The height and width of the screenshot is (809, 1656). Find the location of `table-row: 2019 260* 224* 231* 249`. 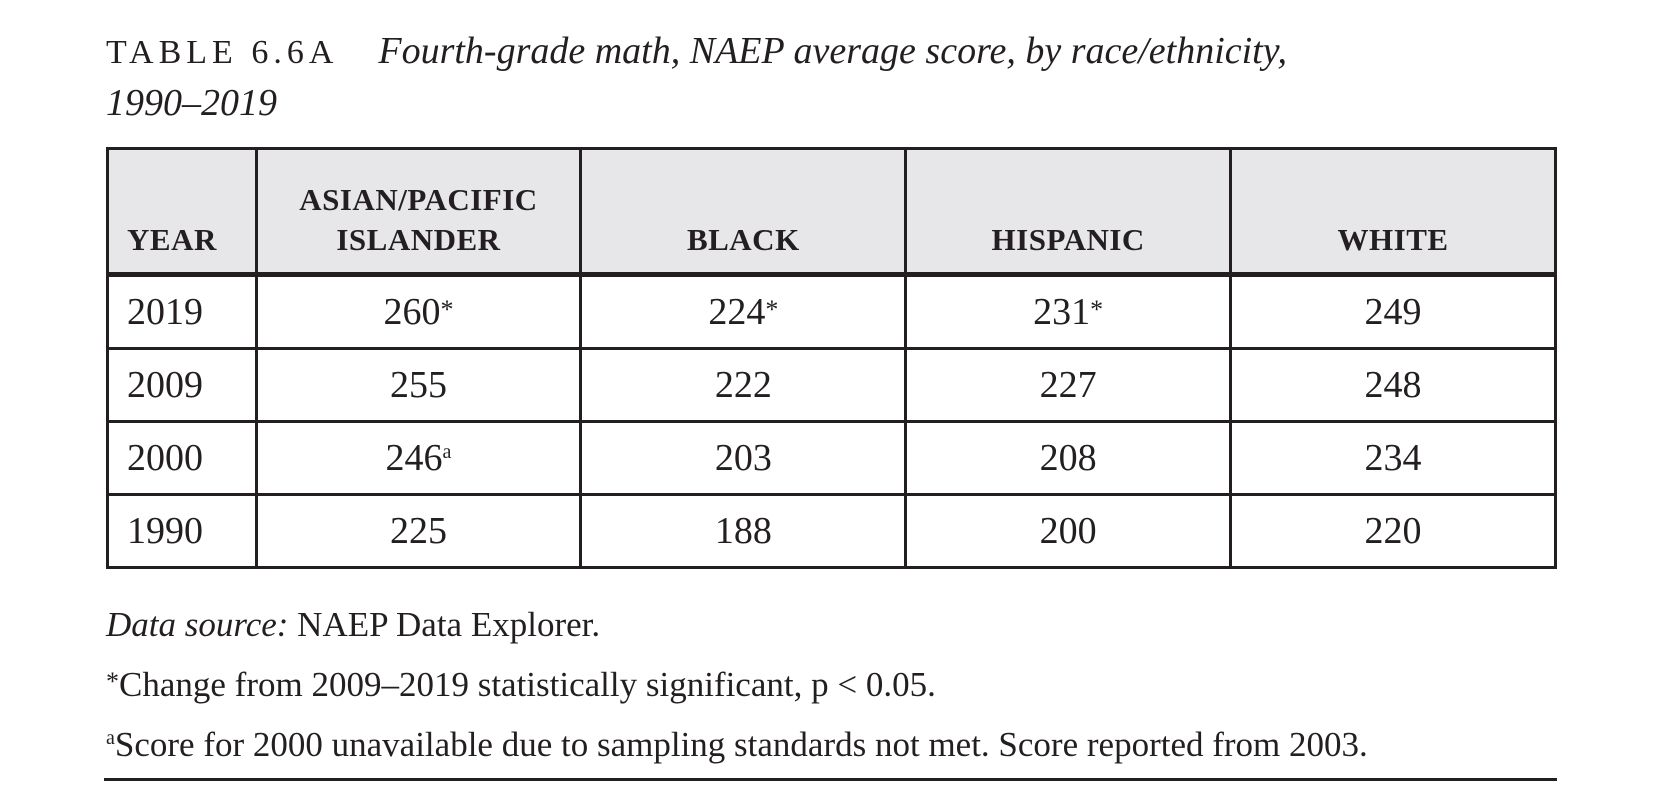

table-row: 2019 260* 224* 231* 249 is located at coordinates (831, 311).